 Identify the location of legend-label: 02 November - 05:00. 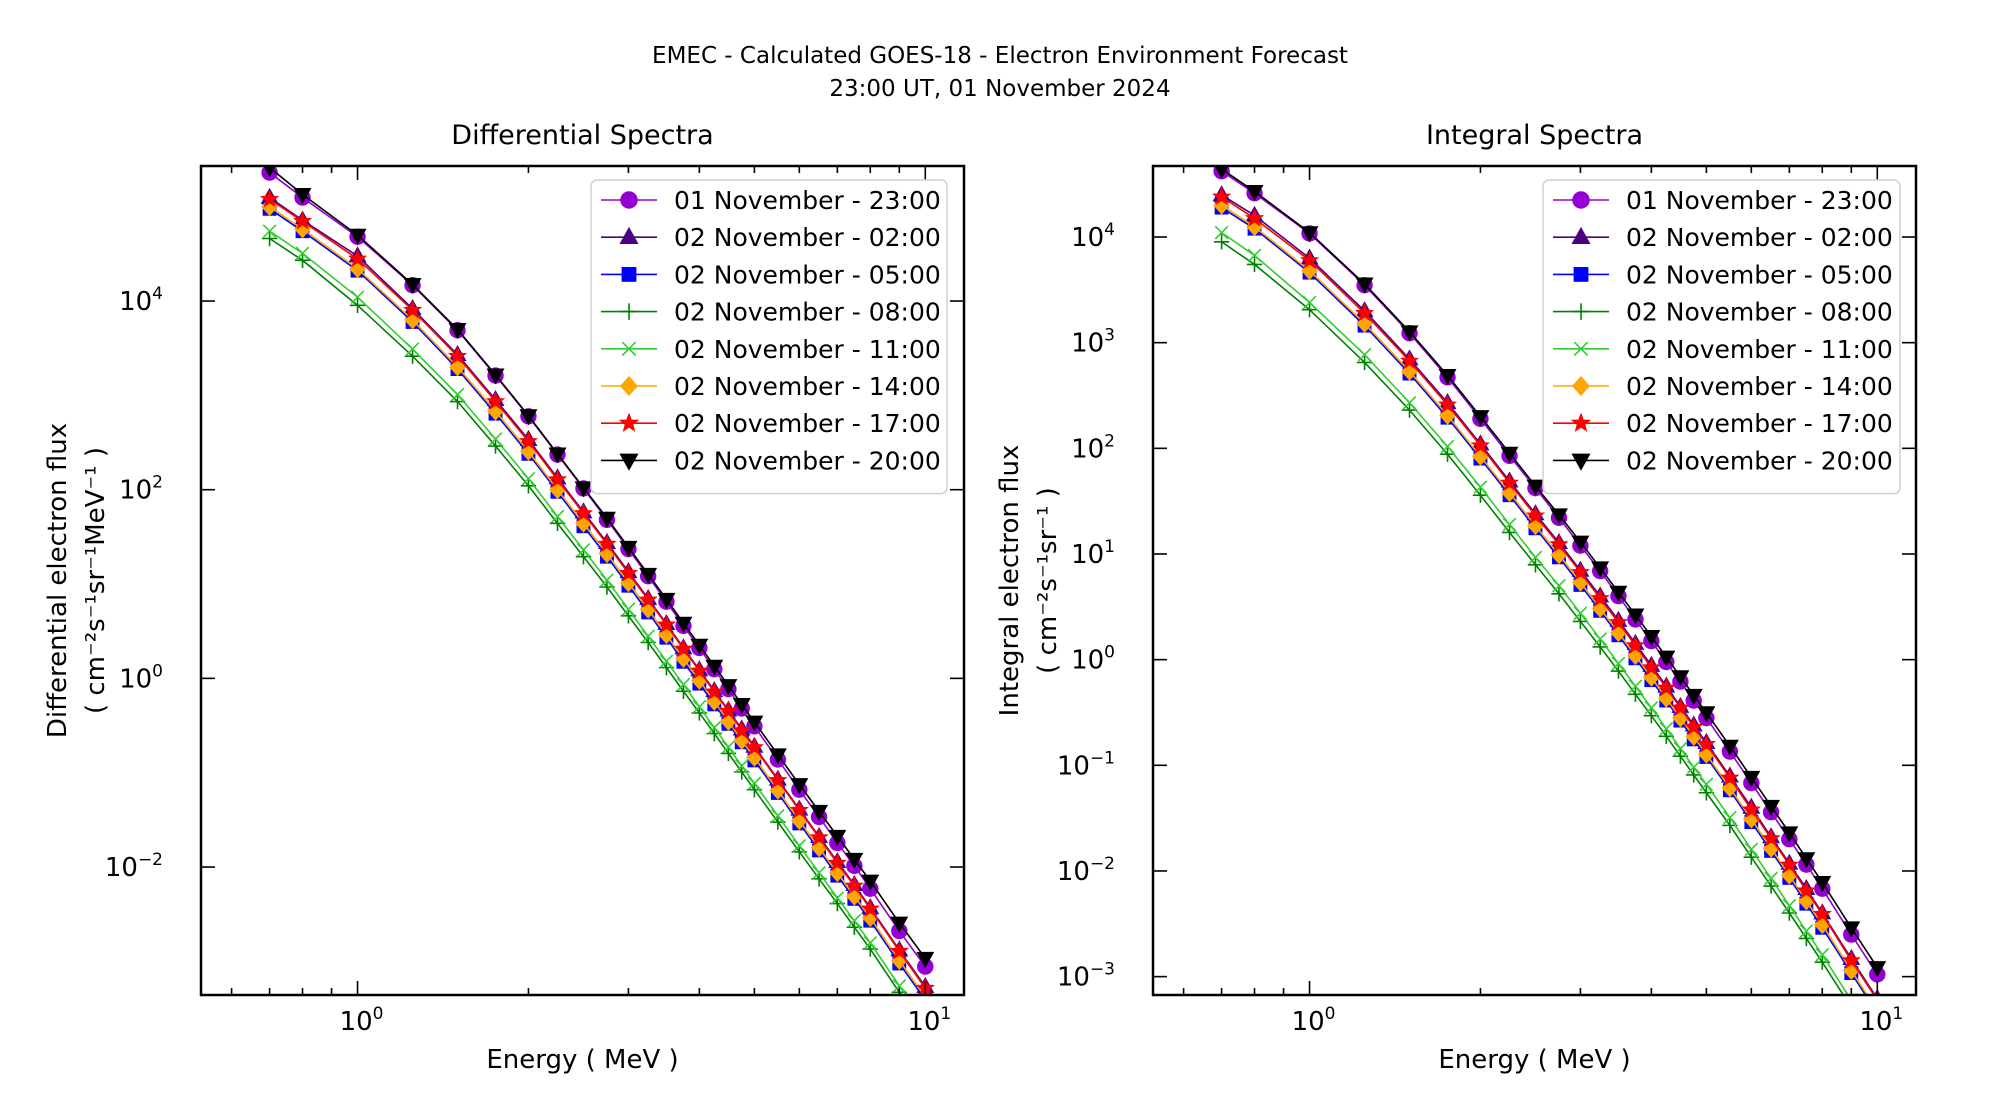
(807, 274).